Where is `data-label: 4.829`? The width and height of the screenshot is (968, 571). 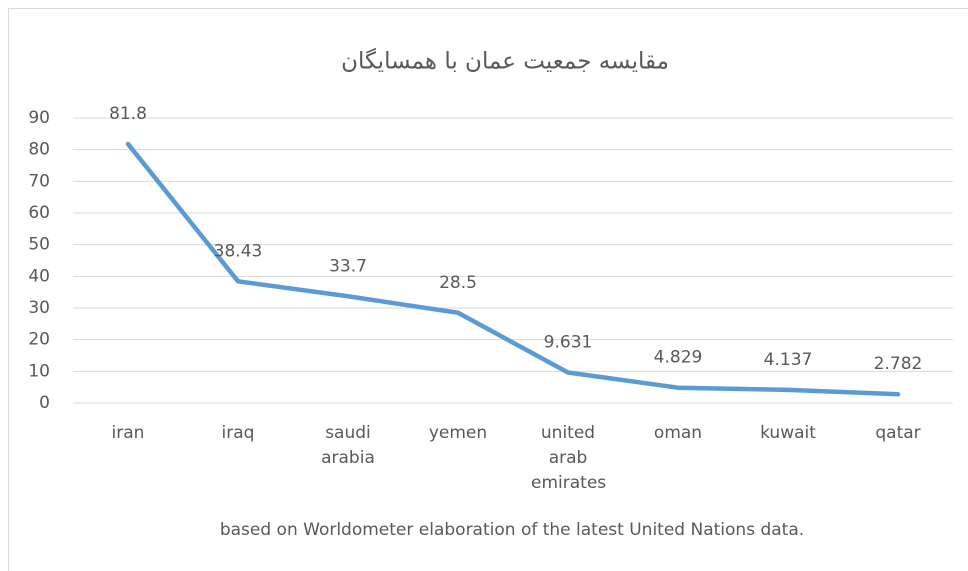 data-label: 4.829 is located at coordinates (678, 358).